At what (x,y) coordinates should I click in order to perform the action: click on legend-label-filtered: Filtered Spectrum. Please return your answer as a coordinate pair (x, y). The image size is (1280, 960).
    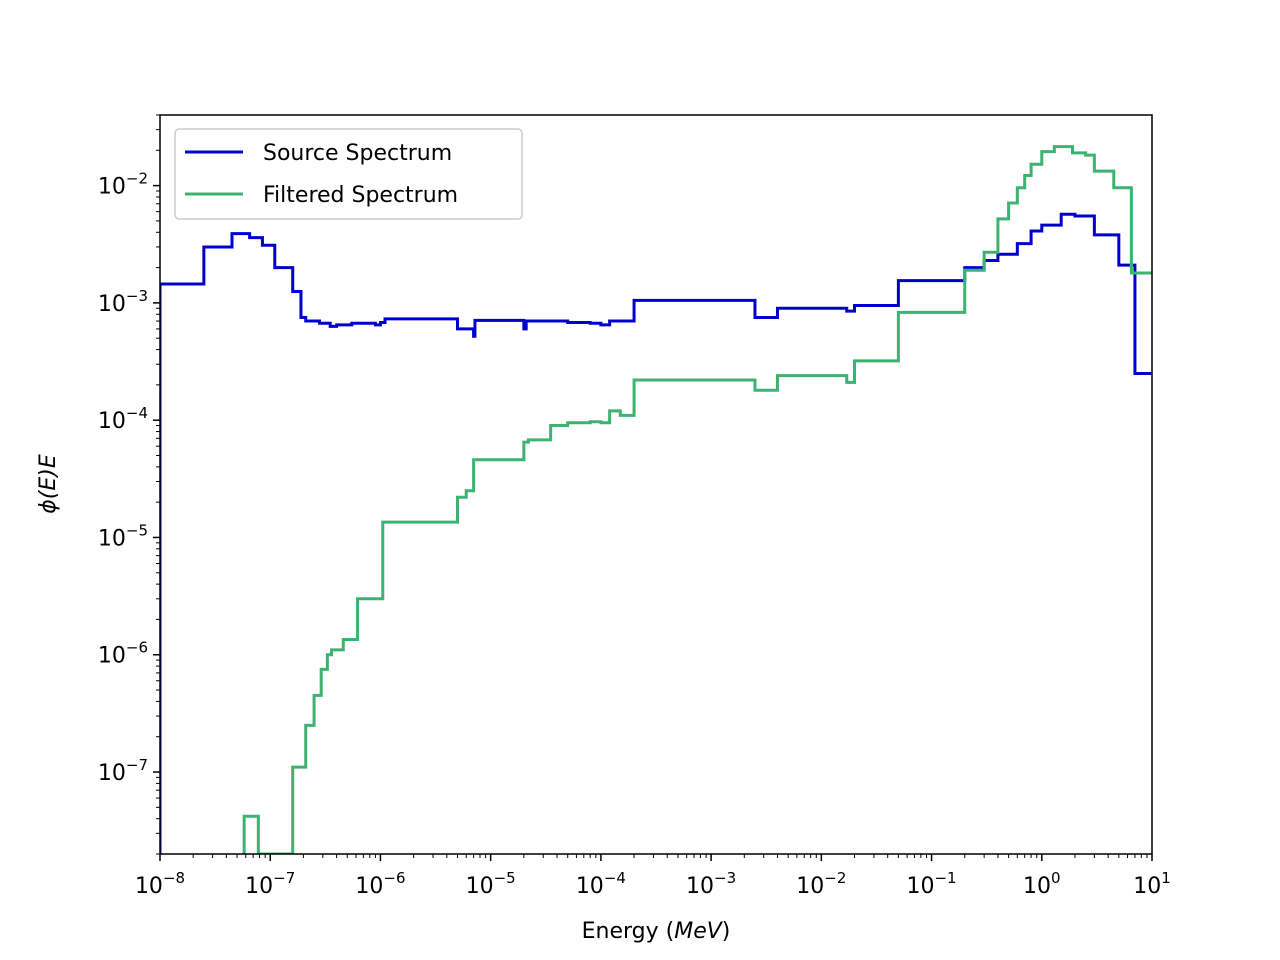
    Looking at the image, I should click on (360, 195).